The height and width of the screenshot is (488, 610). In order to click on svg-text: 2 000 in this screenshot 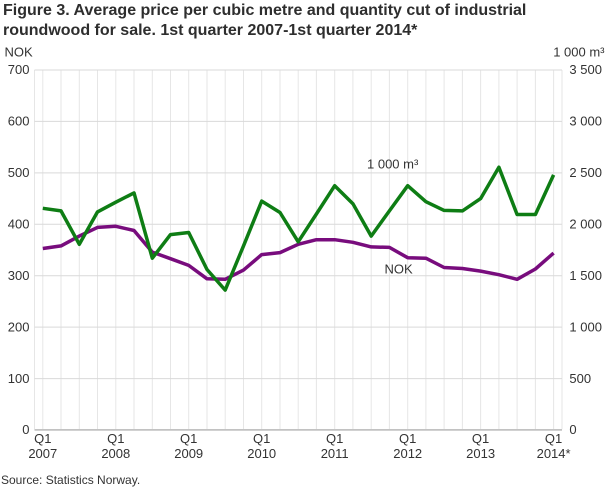, I will do `click(585, 224)`.